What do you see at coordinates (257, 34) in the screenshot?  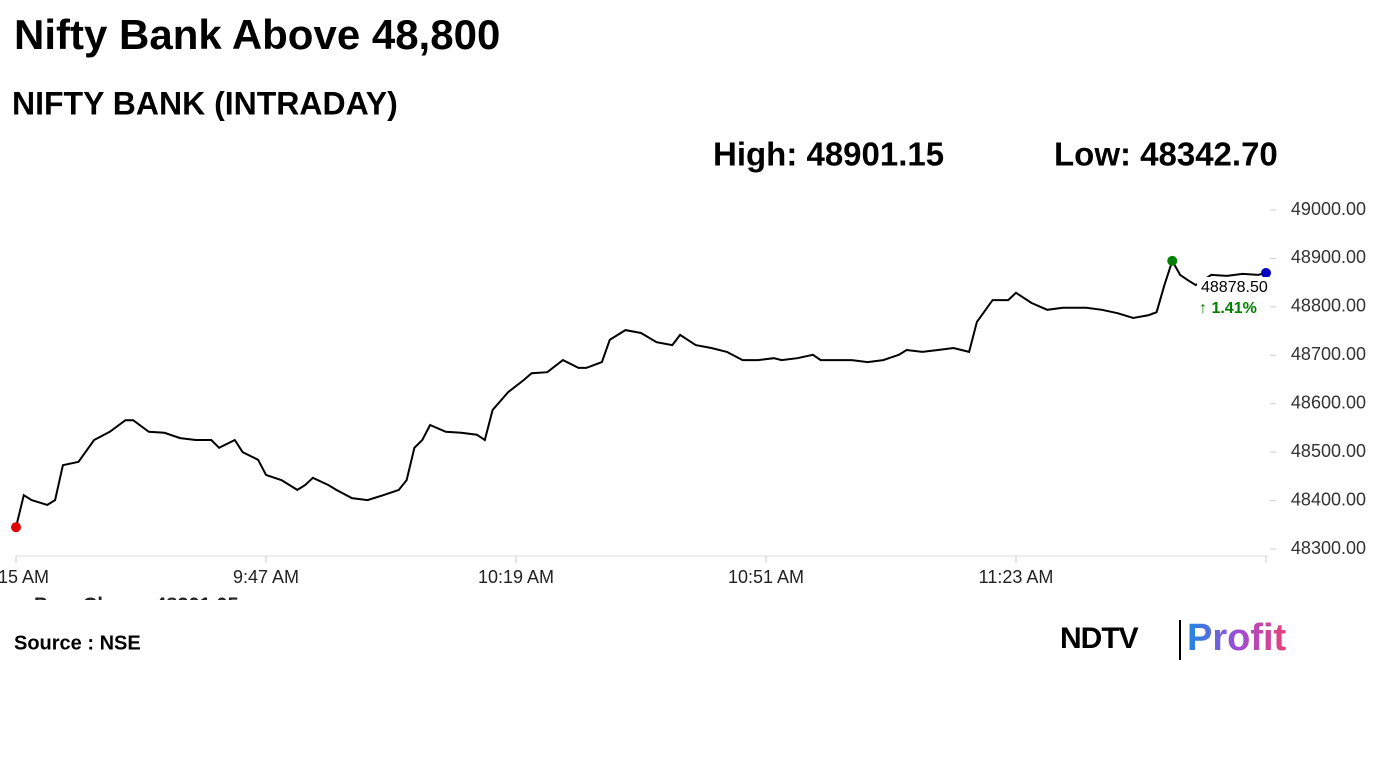 I see `chart-title: Nifty Bank Above 48,800` at bounding box center [257, 34].